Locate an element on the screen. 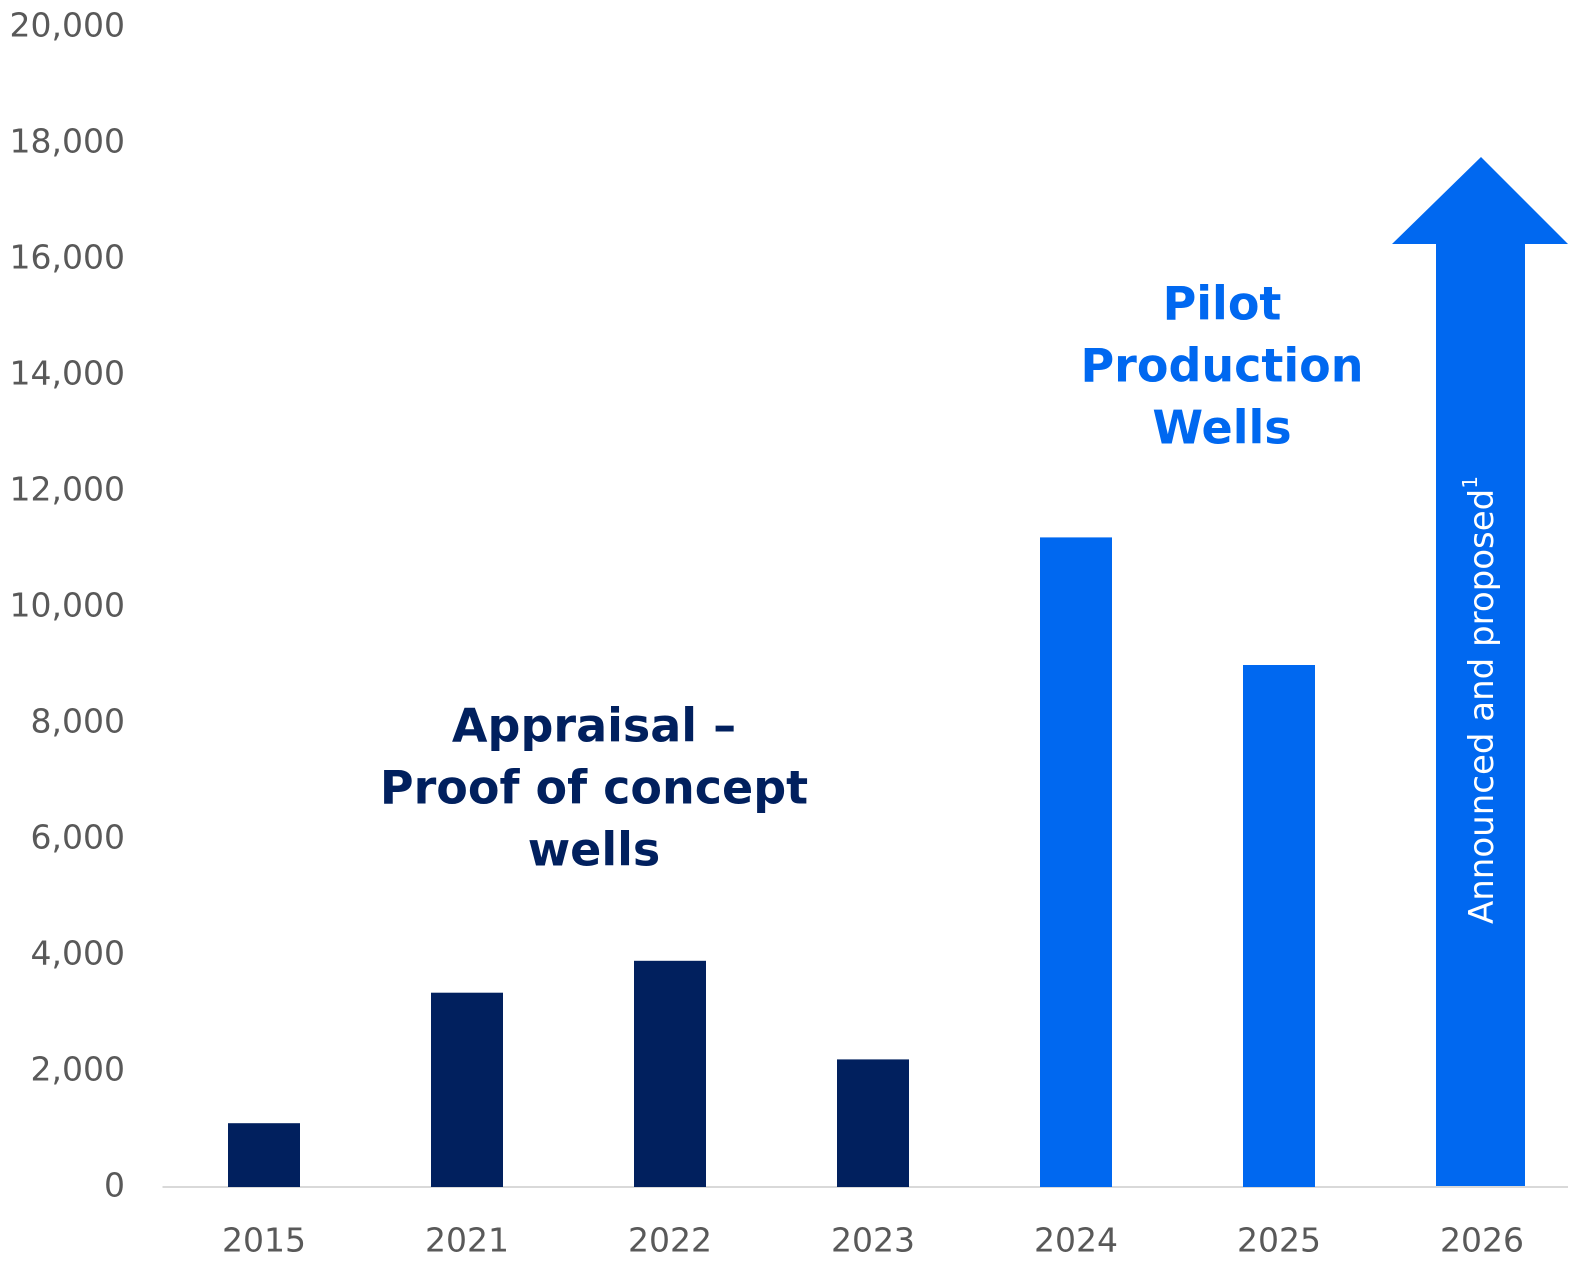 The image size is (1582, 1270). arrow-label: Announced and proposed1 is located at coordinates (1480, 700).